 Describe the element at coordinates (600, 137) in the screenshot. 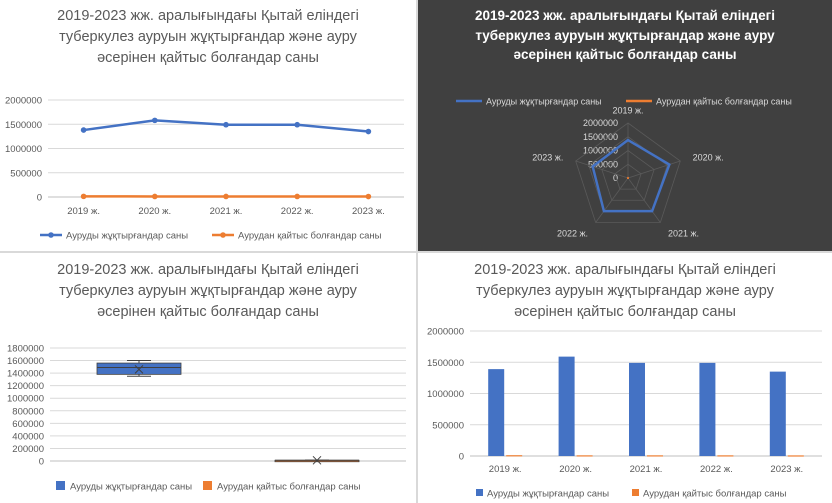

I see `r-tick-label: 1500000` at that location.